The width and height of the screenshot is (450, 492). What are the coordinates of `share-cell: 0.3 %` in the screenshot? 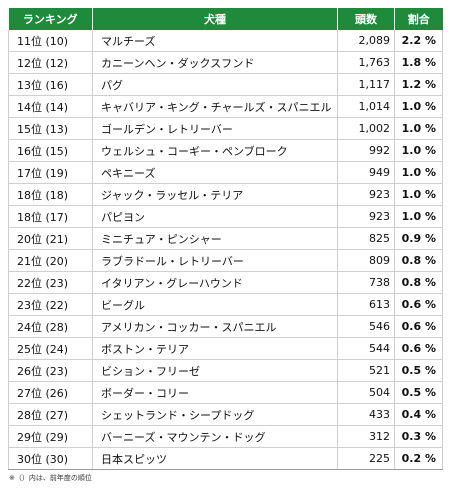 It's located at (418, 436).